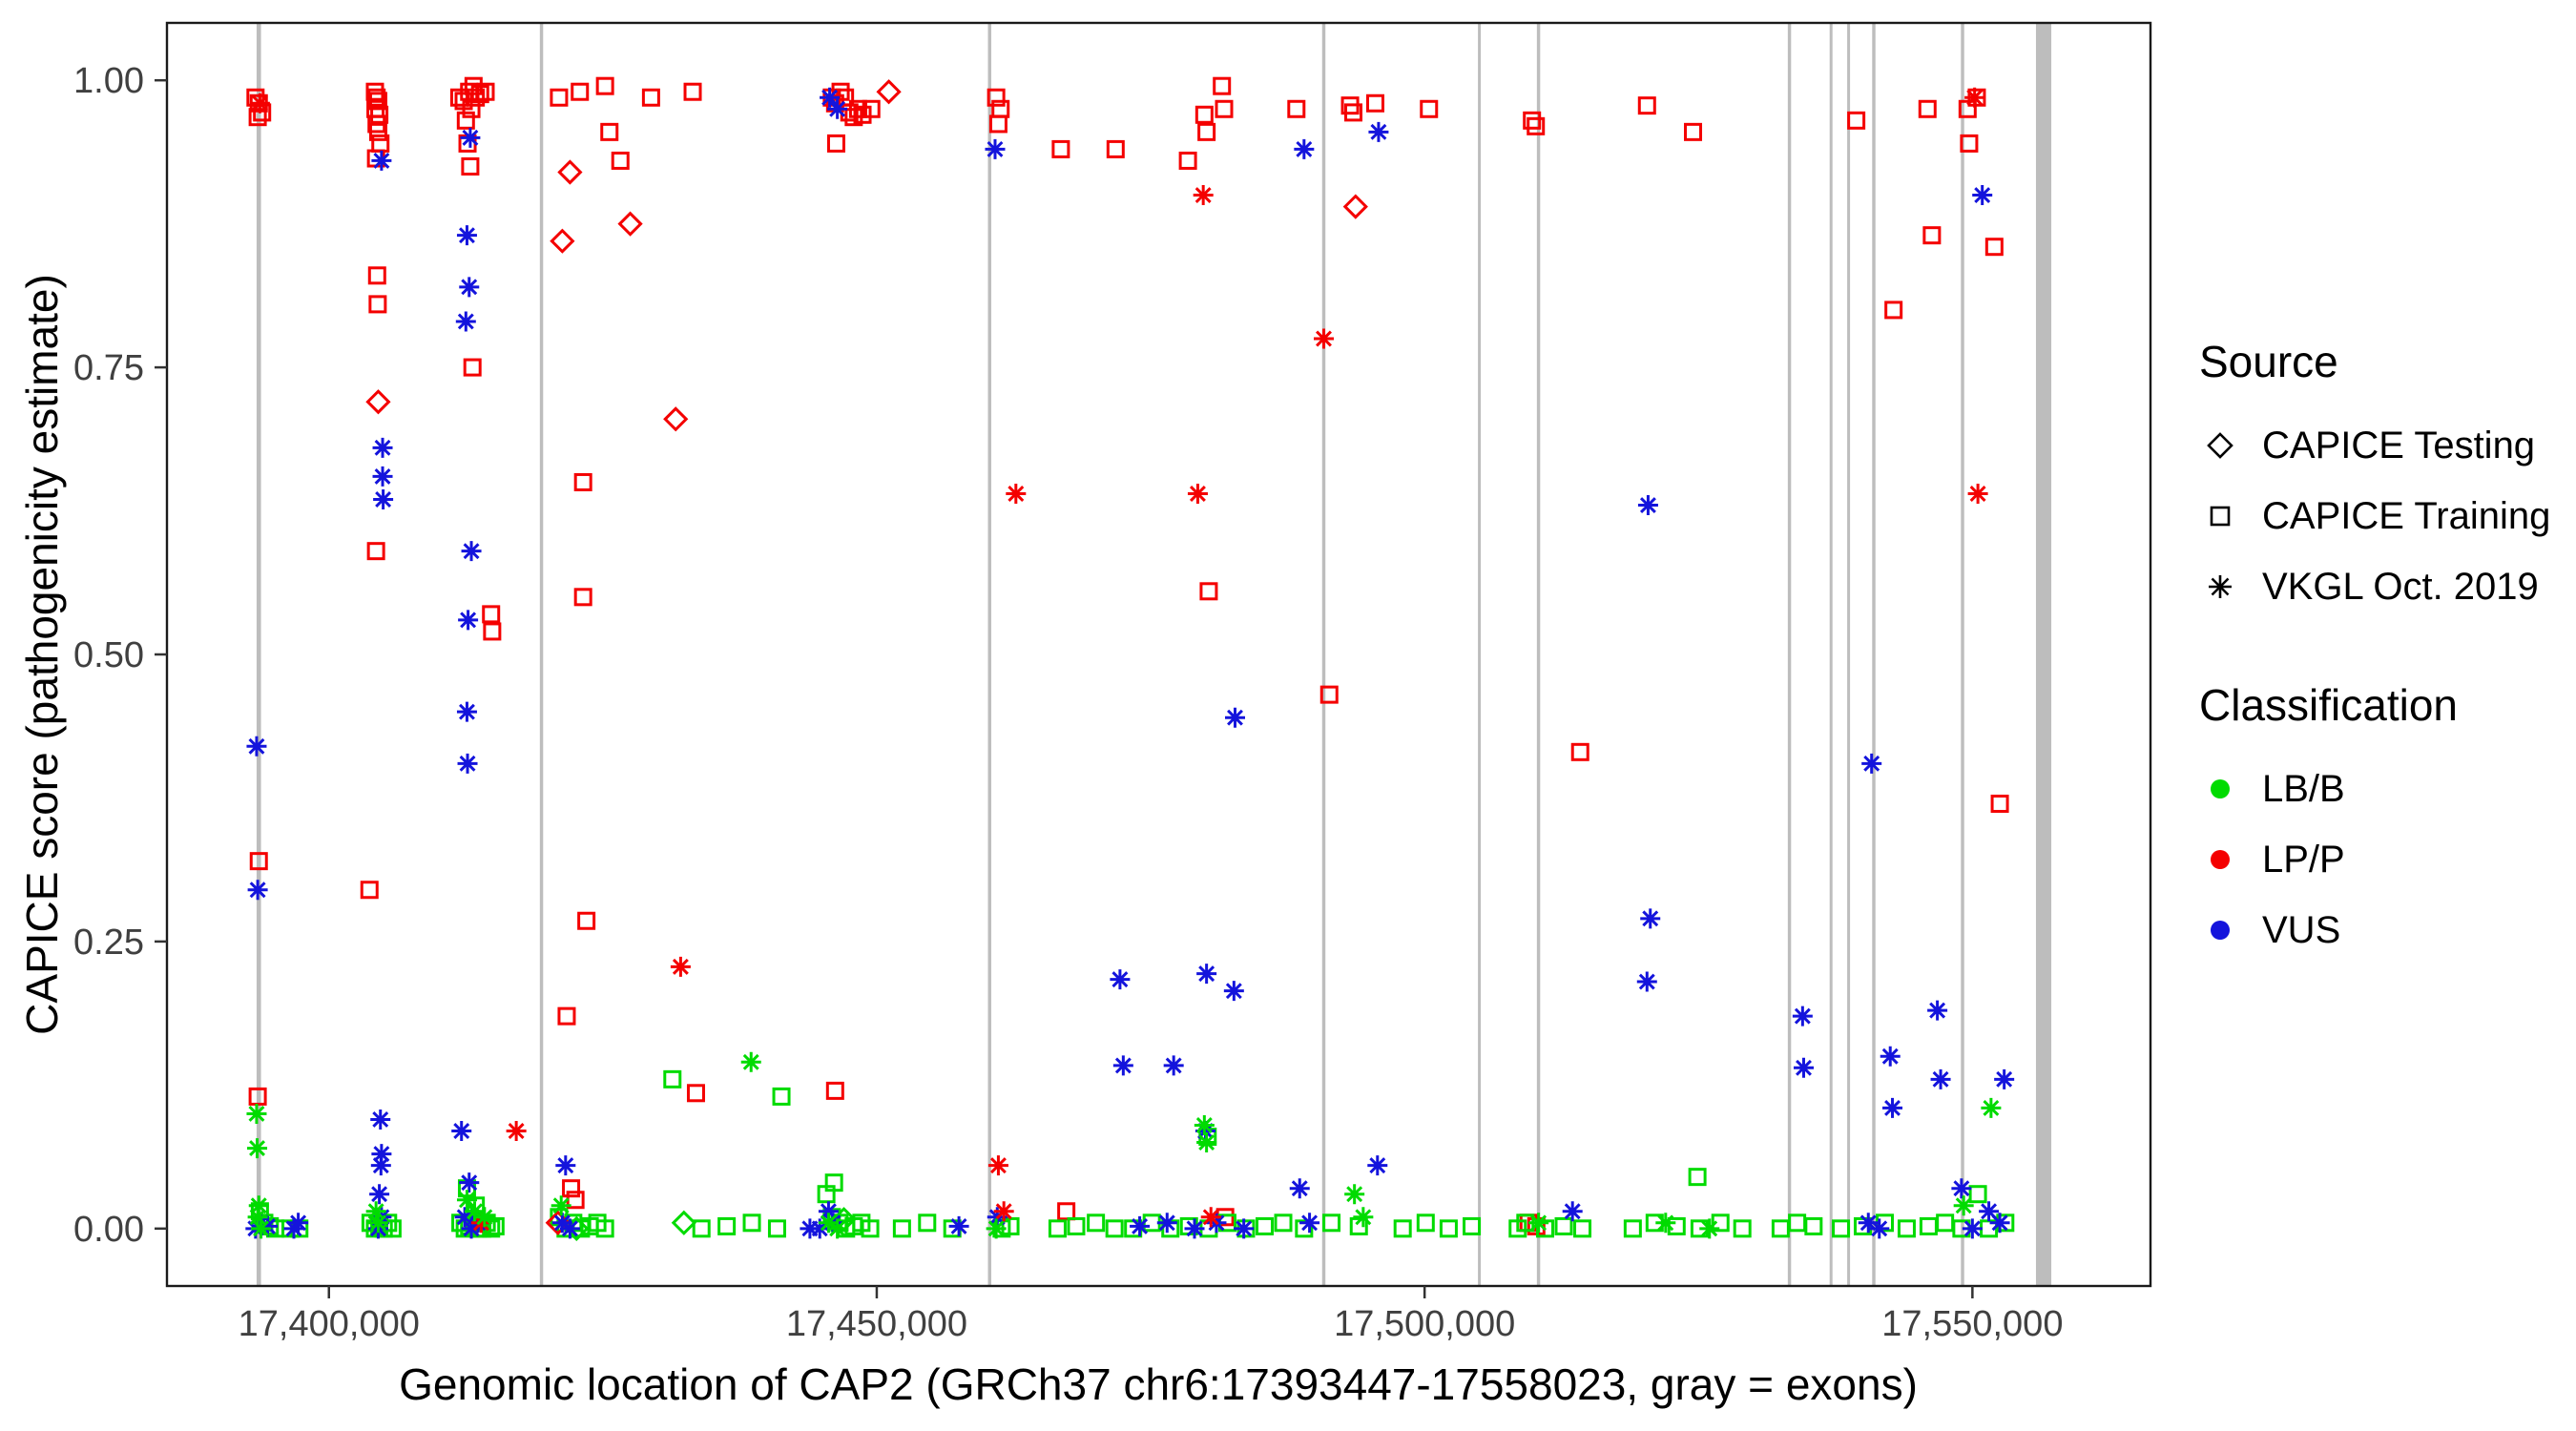 This screenshot has height=1431, width=2576. What do you see at coordinates (2220, 516) in the screenshot?
I see `square-icon` at bounding box center [2220, 516].